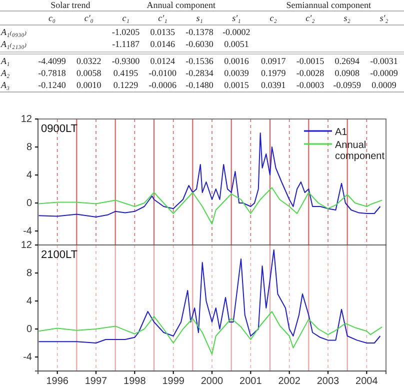 Image resolution: width=404 pixels, height=386 pixels. Describe the element at coordinates (384, 61) in the screenshot. I see `text: -0.0031` at that location.